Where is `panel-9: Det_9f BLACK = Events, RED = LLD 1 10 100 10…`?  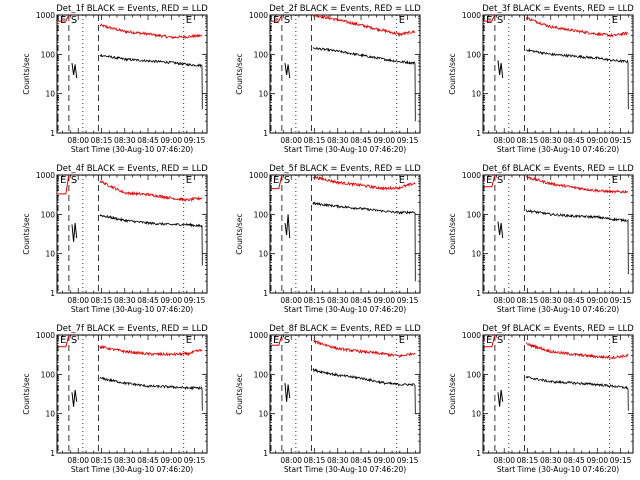 panel-9: Det_9f BLACK = Events, RED = LLD 1 10 100 10… is located at coordinates (541, 399).